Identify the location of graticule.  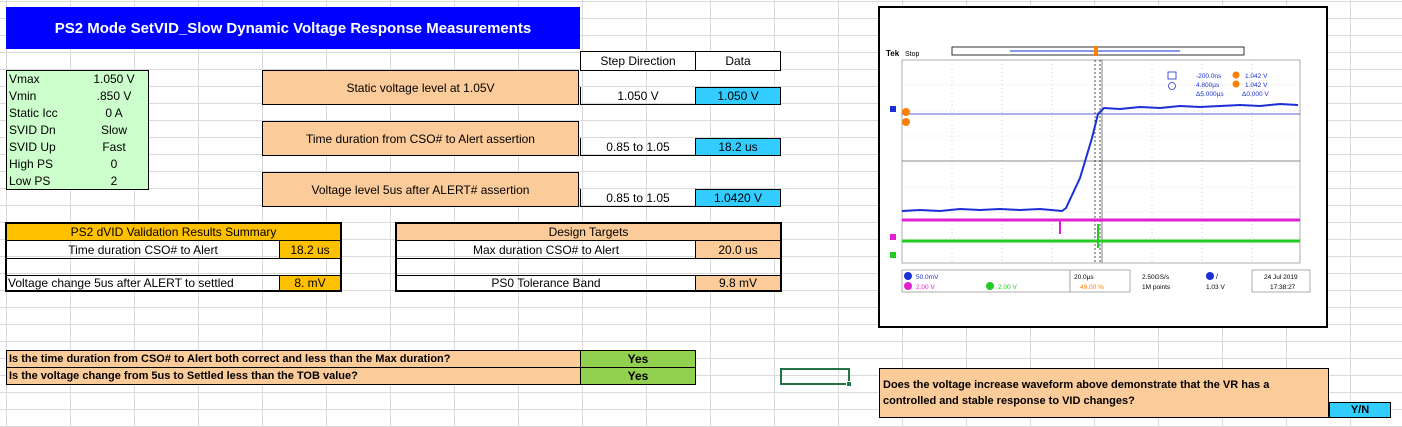
(1101, 161).